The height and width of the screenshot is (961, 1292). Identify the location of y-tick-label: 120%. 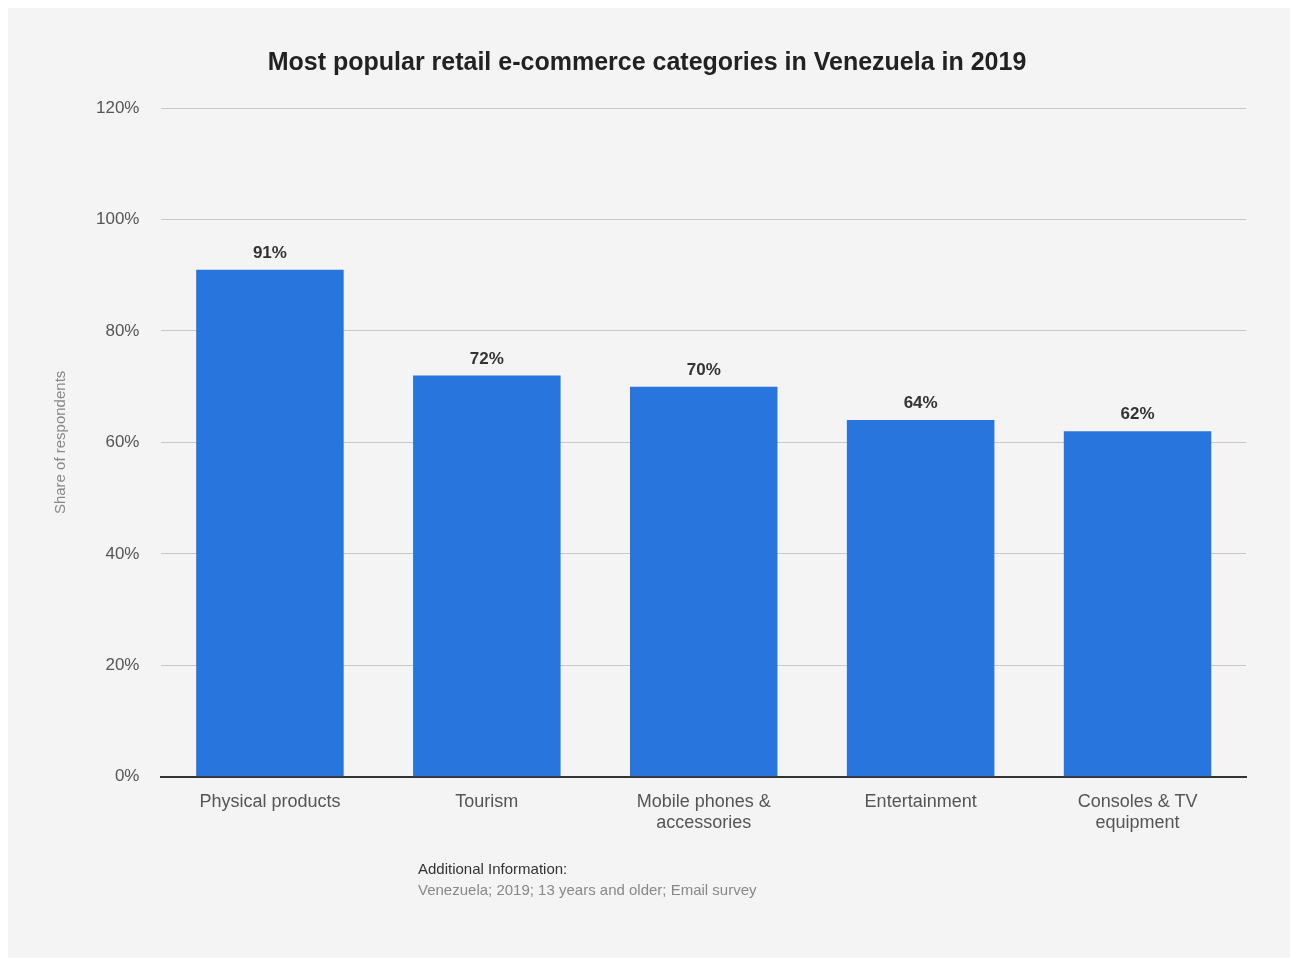
(118, 107).